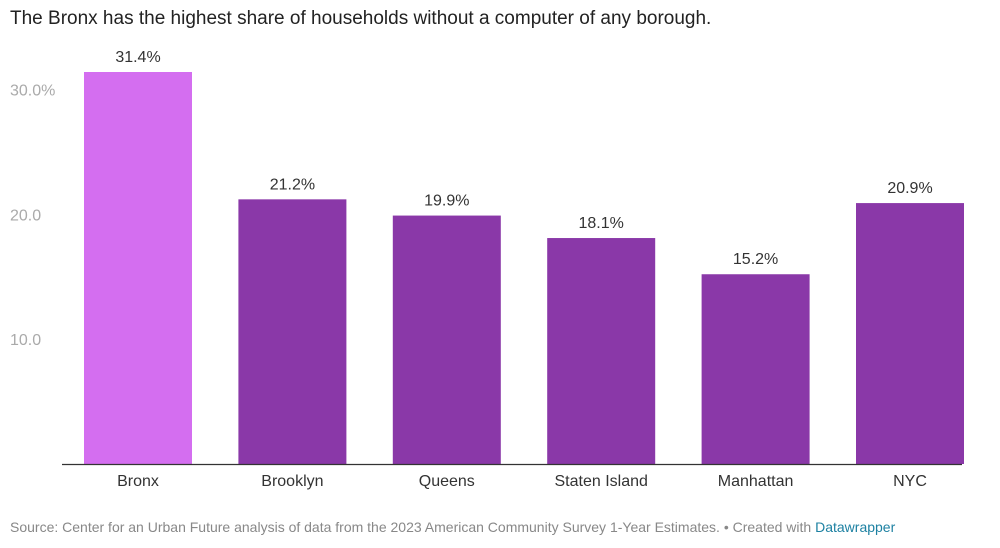  What do you see at coordinates (447, 481) in the screenshot?
I see `category-label-queens: Queens` at bounding box center [447, 481].